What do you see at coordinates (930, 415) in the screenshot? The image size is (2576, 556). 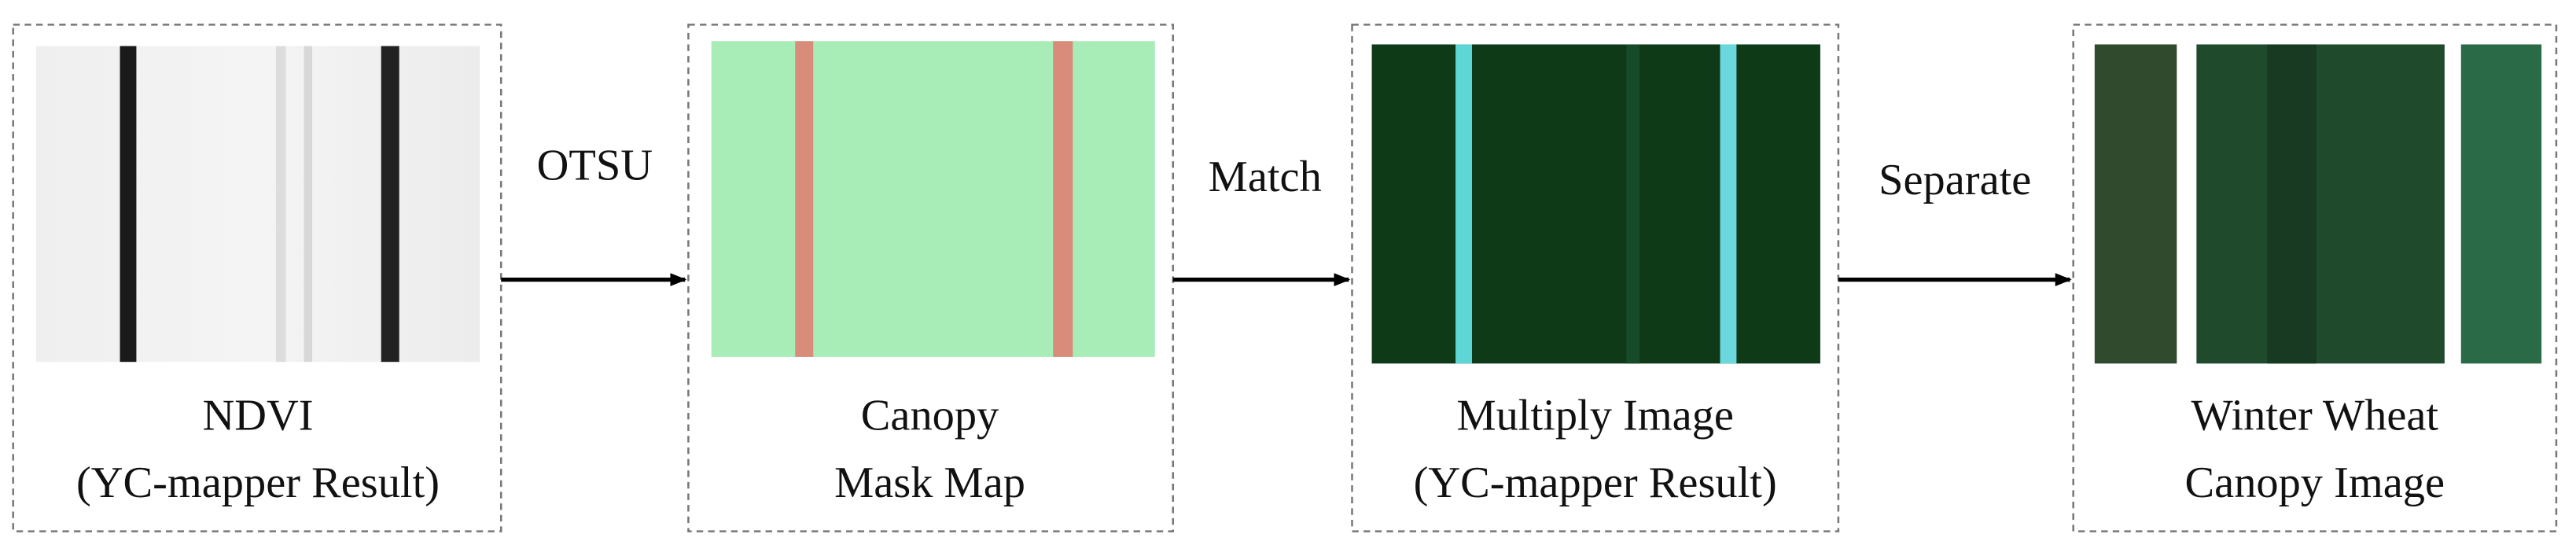 I see `node-label: Canopy` at bounding box center [930, 415].